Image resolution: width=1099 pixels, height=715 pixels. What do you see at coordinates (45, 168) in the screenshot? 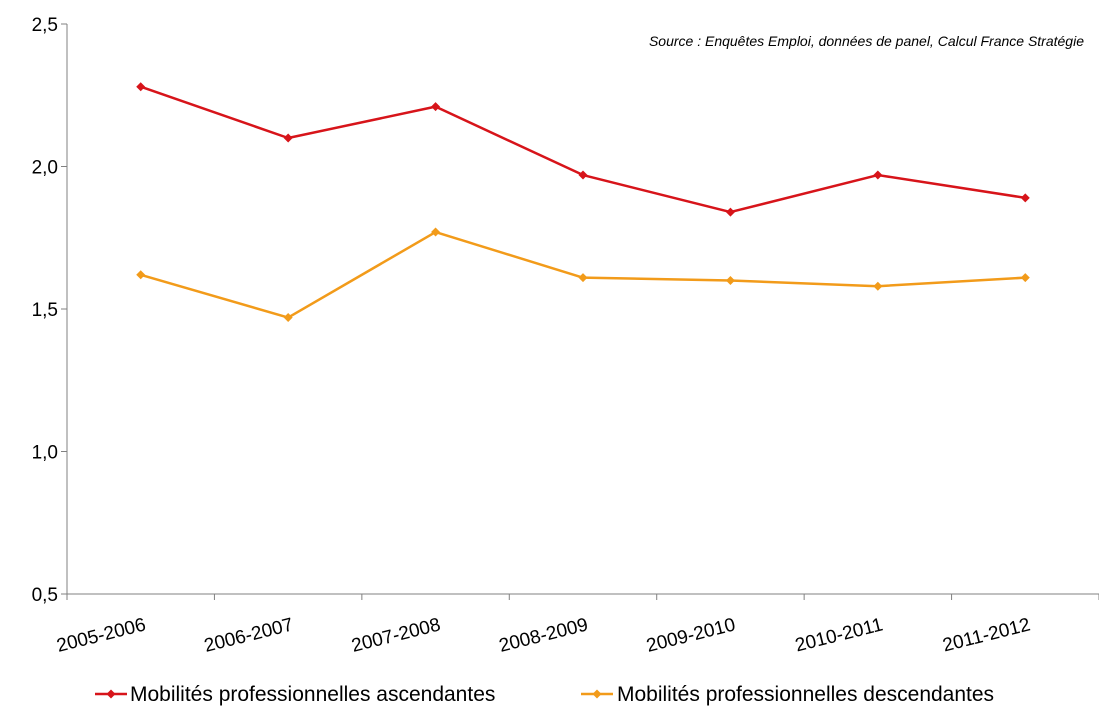
I see `y-tick-label: 2,0` at bounding box center [45, 168].